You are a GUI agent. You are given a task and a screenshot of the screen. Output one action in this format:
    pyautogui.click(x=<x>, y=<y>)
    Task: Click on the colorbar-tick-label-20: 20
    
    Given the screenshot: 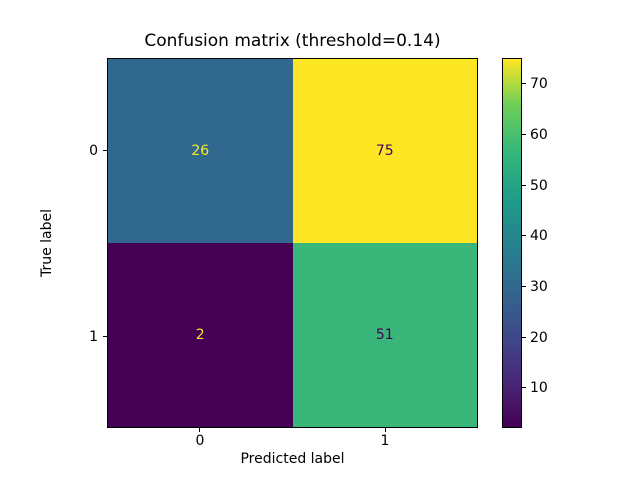 What is the action you would take?
    pyautogui.click(x=539, y=337)
    